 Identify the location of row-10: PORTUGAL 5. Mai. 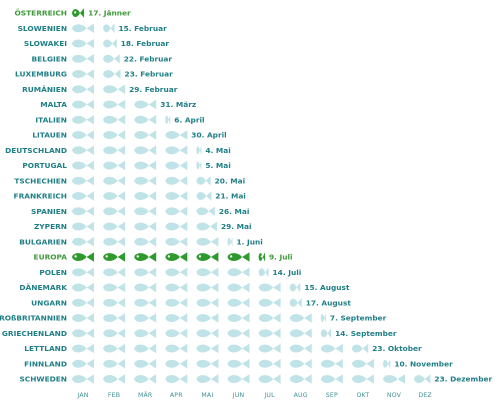
(126, 165).